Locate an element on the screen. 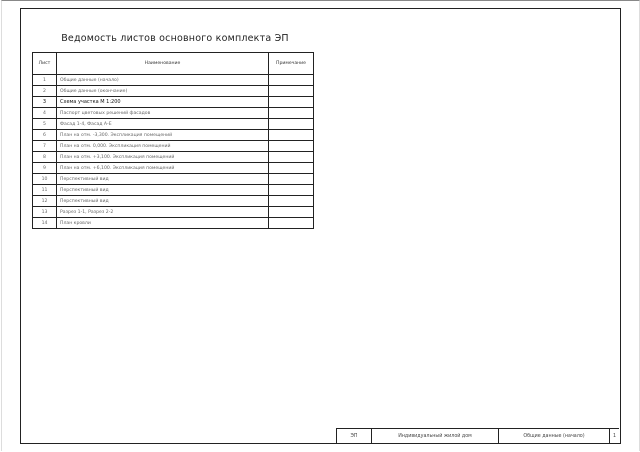 Image resolution: width=640 pixels, height=452 pixels. cell-sheet-number: 1 is located at coordinates (44, 80).